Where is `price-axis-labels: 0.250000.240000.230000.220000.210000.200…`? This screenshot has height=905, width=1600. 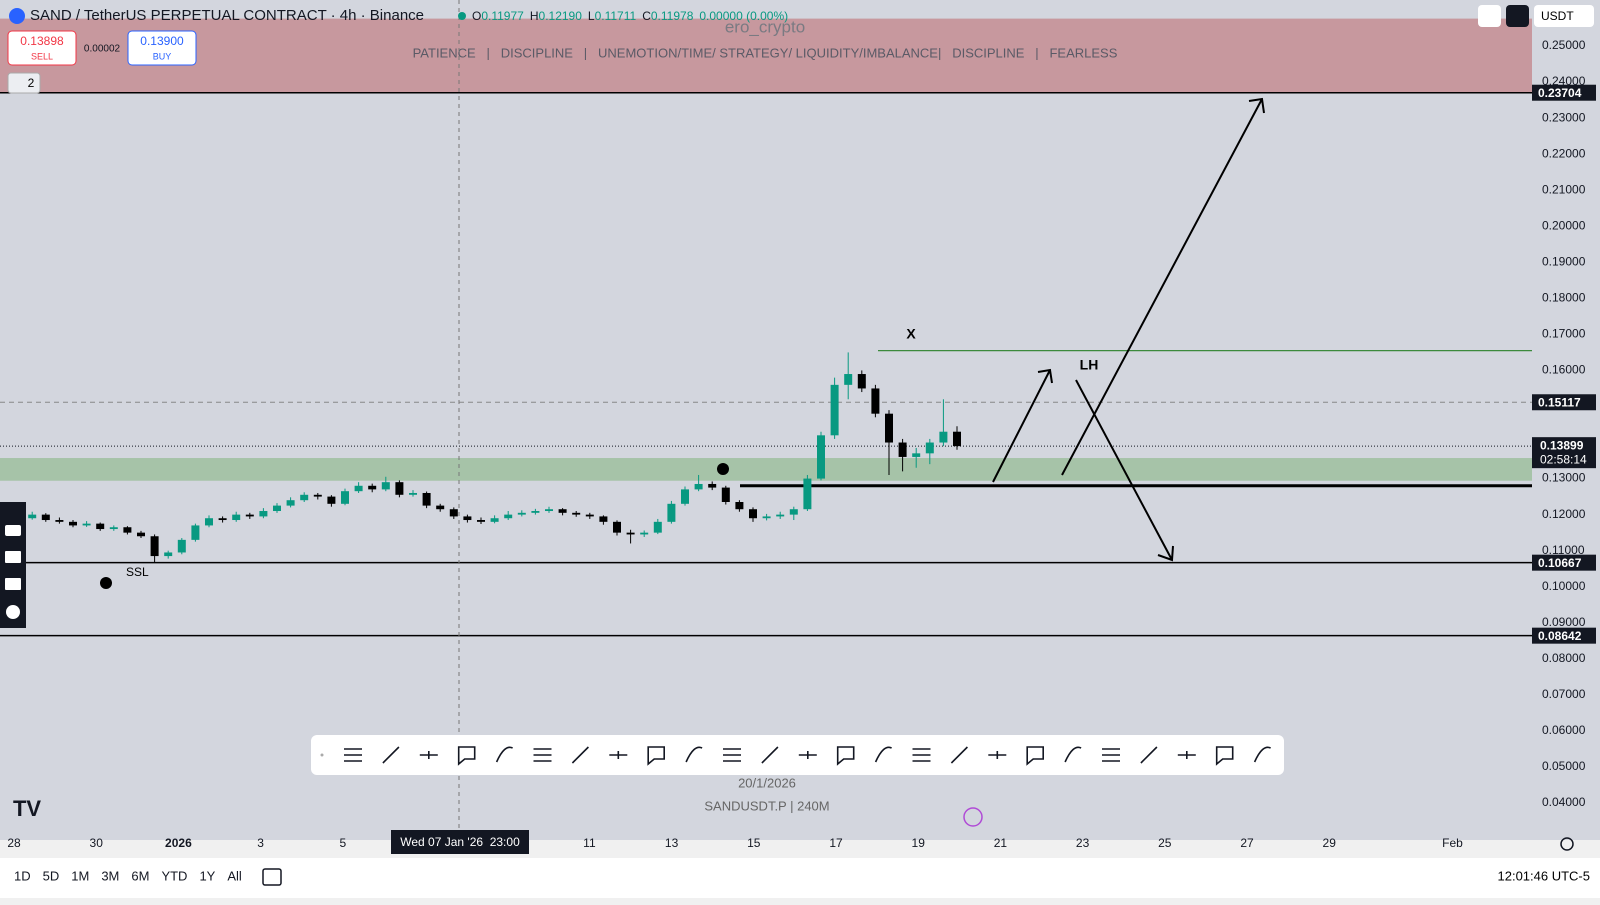 price-axis-labels: 0.250000.240000.230000.220000.210000.200… is located at coordinates (1564, 423).